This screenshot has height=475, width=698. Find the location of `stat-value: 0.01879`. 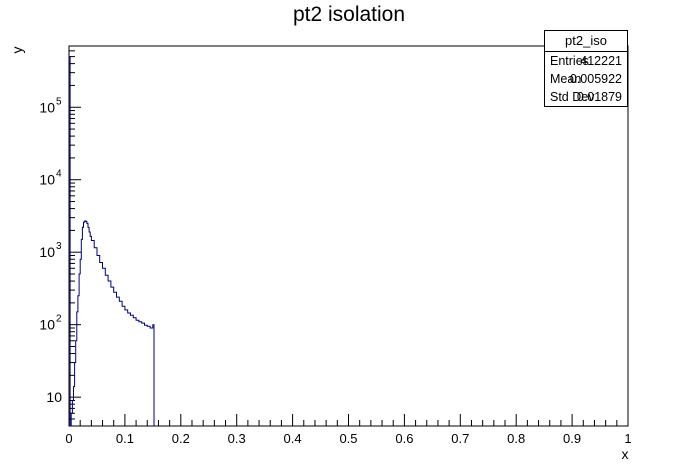

stat-value: 0.01879 is located at coordinates (599, 97).